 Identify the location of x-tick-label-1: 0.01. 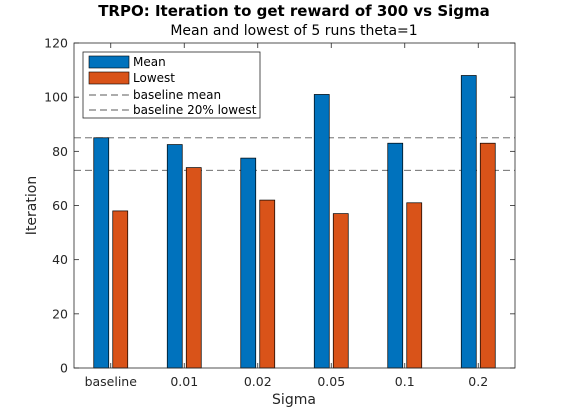
(184, 381).